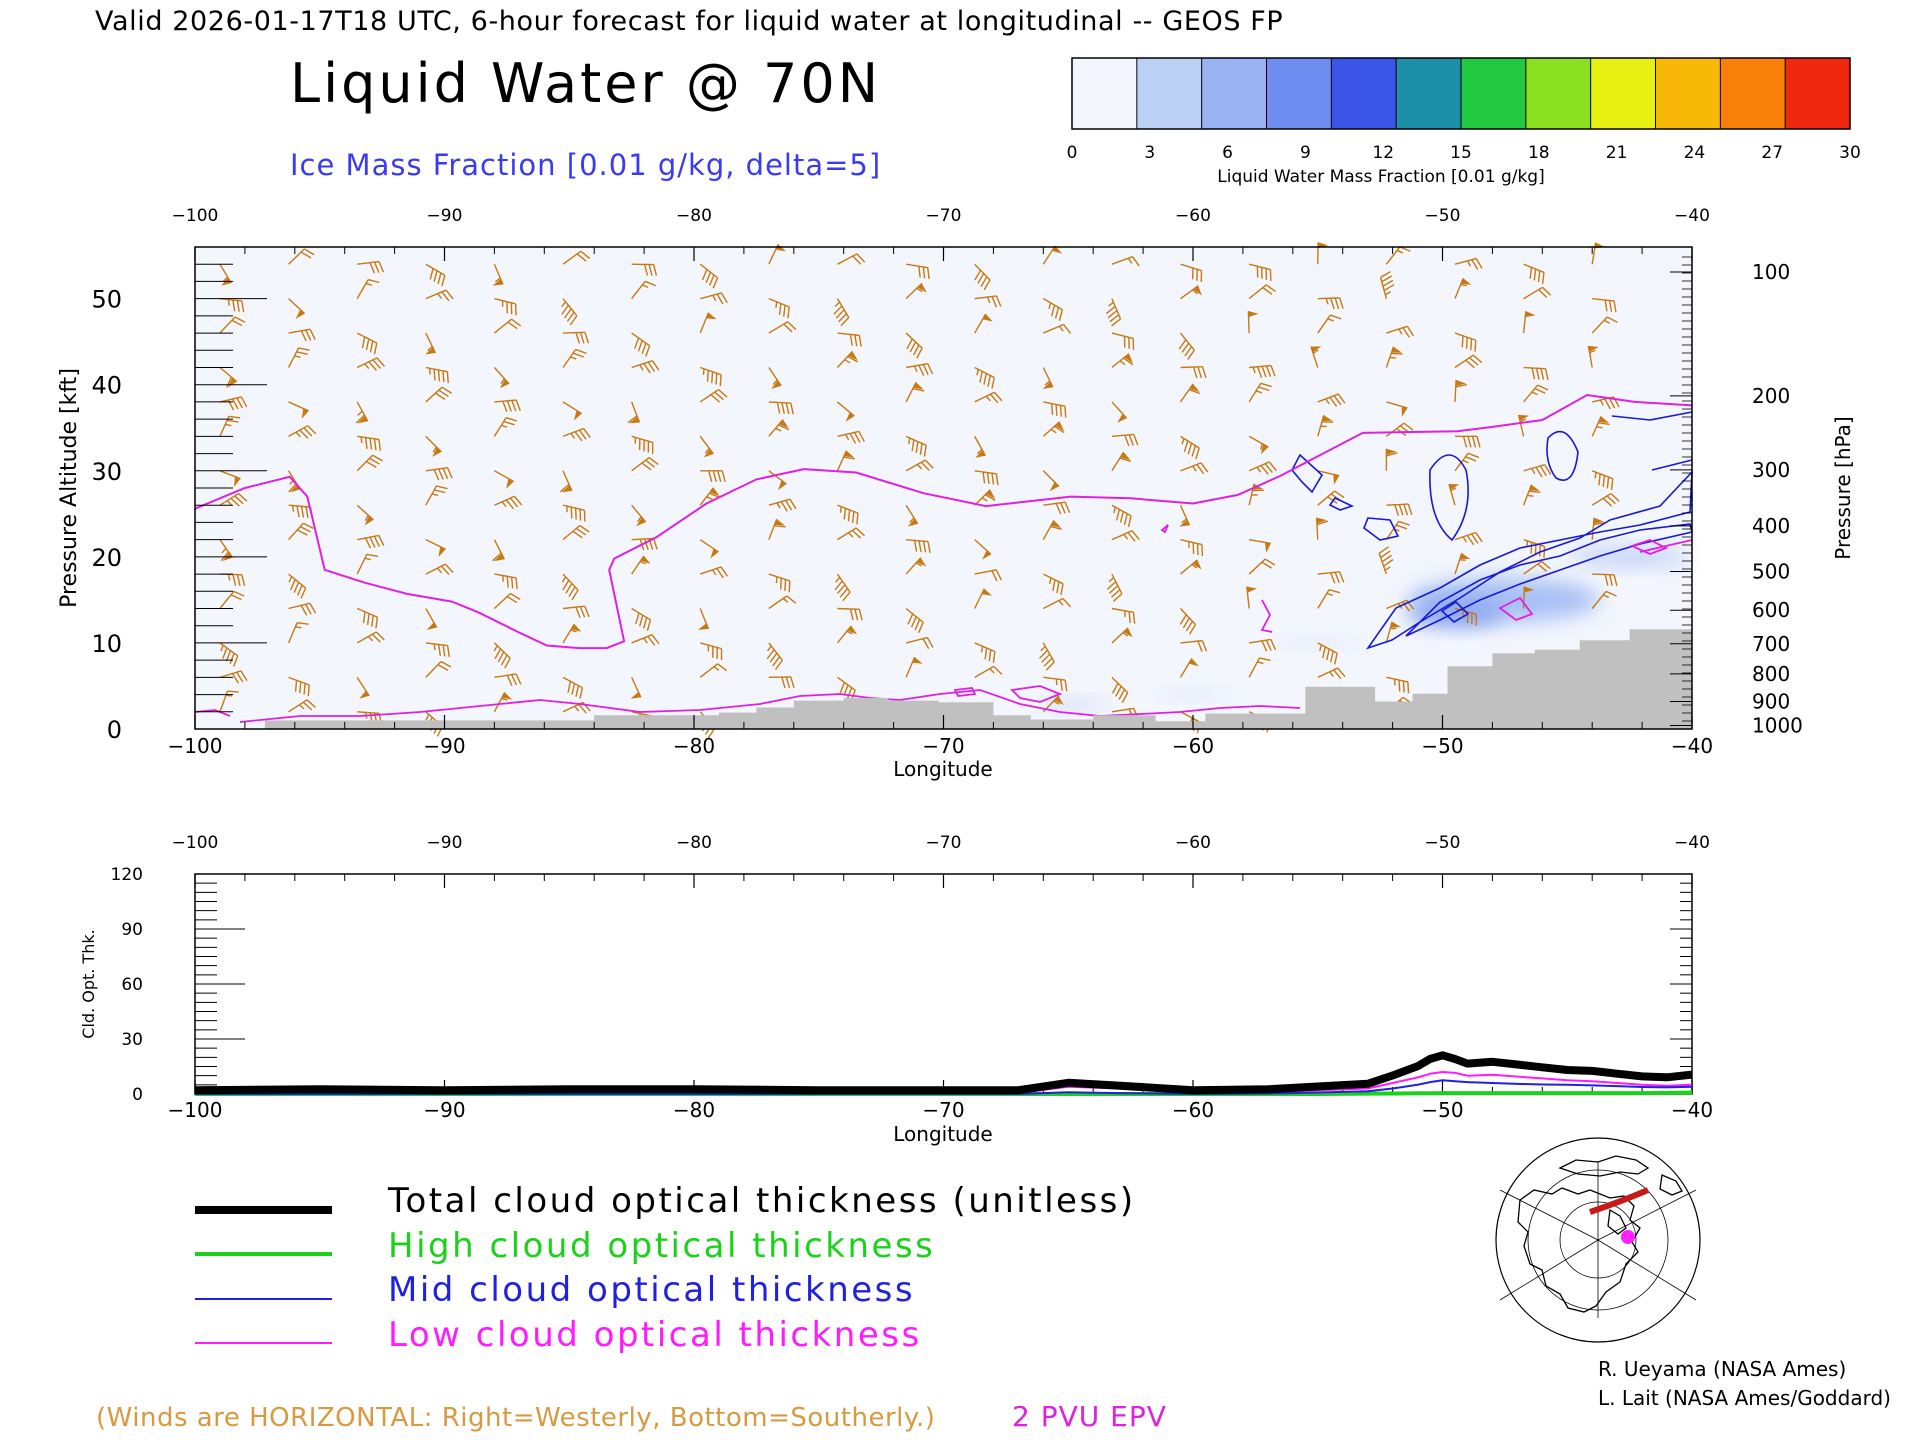  I want to click on opt-x-tick-label-top: −80, so click(694, 843).